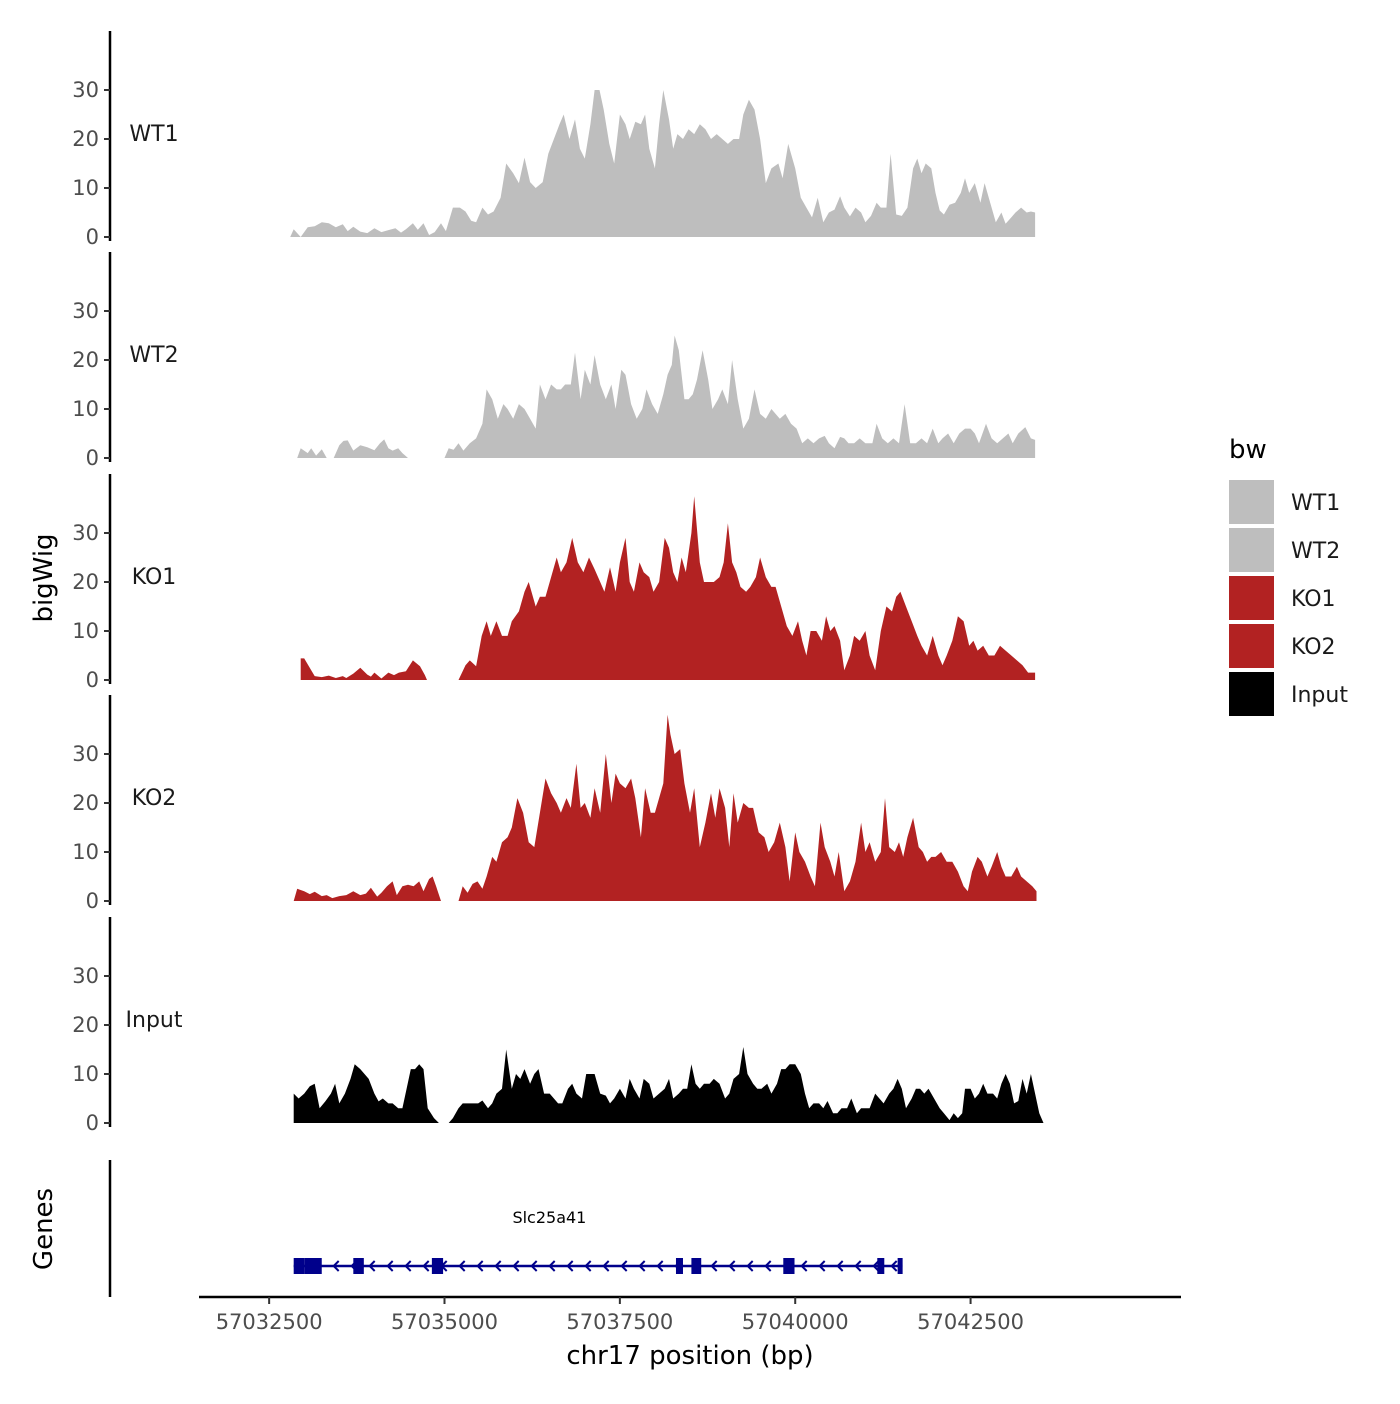 This screenshot has height=1404, width=1400. I want to click on legend-key-ko2, so click(1251, 646).